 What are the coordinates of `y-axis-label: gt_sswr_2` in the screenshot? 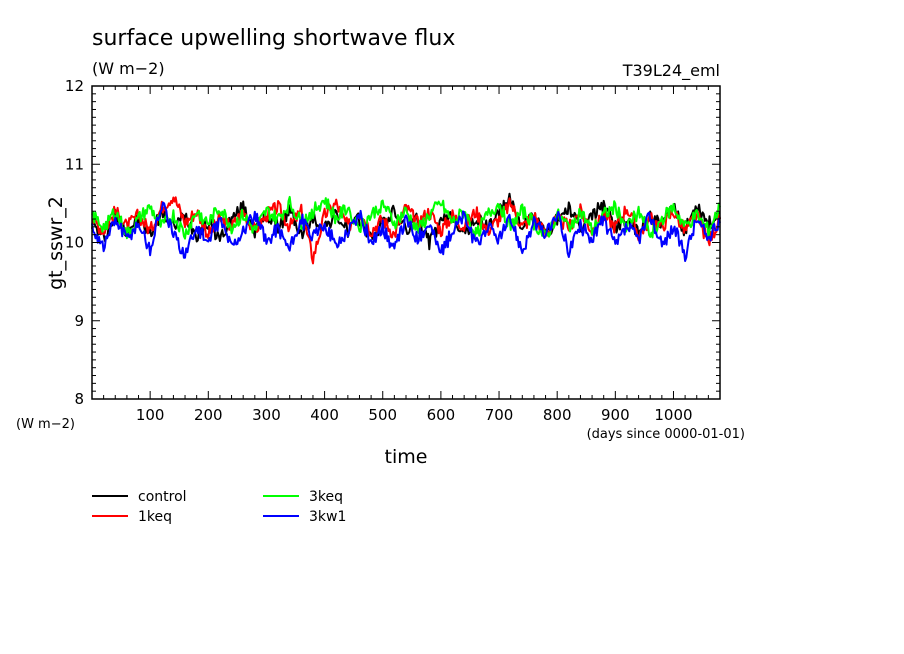 It's located at (56, 243).